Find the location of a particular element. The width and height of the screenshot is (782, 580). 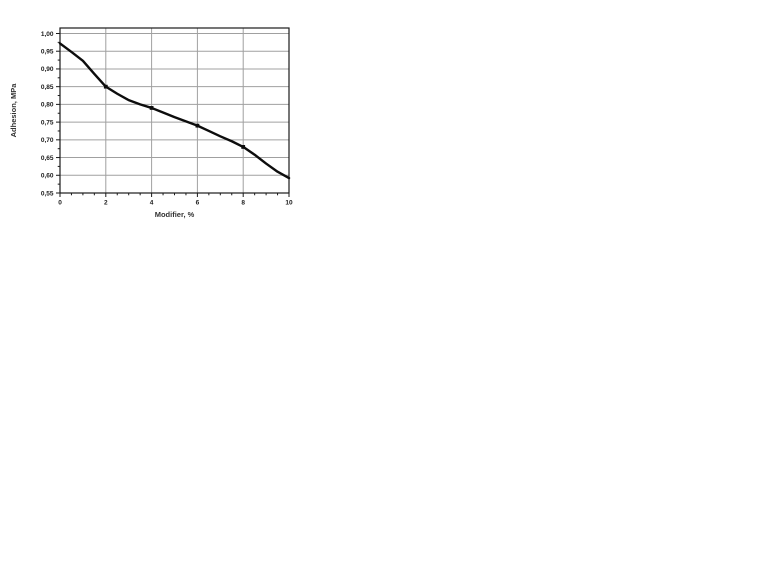

y-tick-label: 0,70 is located at coordinates (47, 140).